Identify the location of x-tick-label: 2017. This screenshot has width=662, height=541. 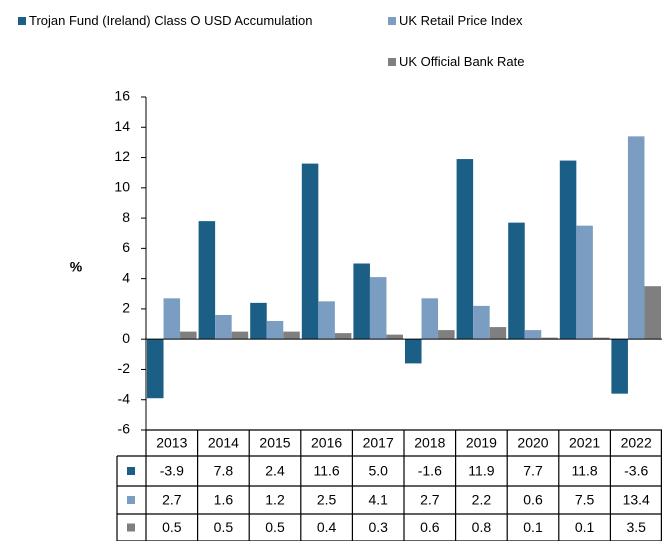
(378, 443).